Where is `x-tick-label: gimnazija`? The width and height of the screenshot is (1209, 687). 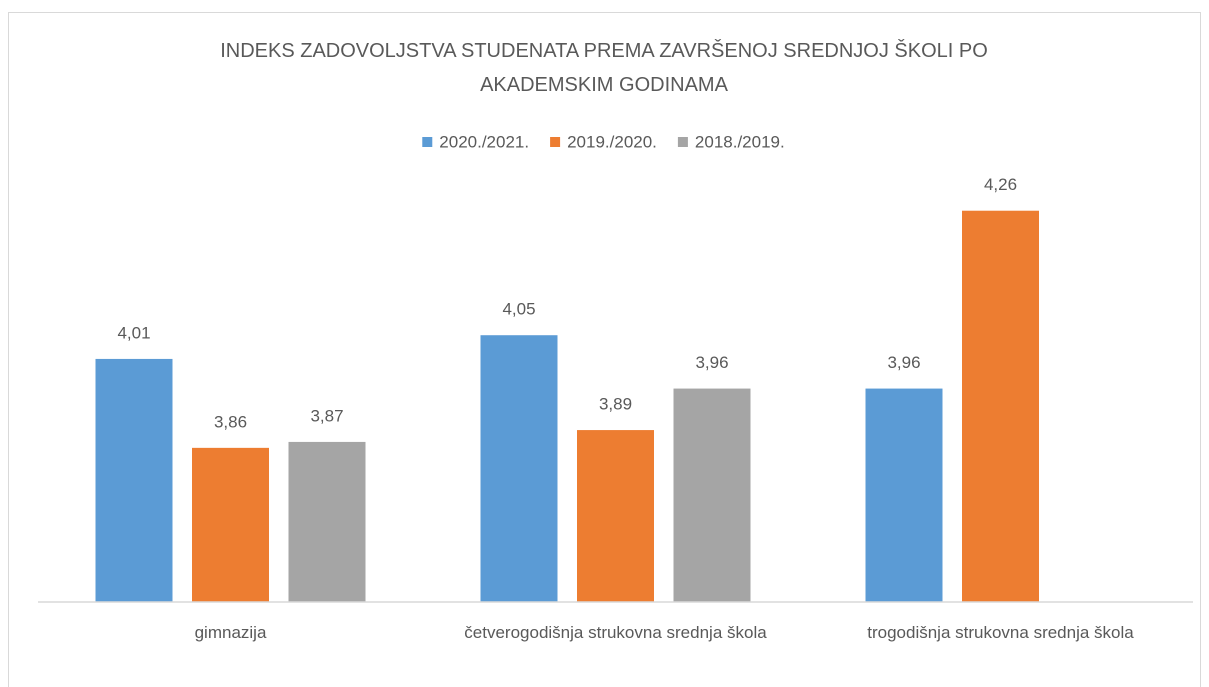
x-tick-label: gimnazija is located at coordinates (230, 632).